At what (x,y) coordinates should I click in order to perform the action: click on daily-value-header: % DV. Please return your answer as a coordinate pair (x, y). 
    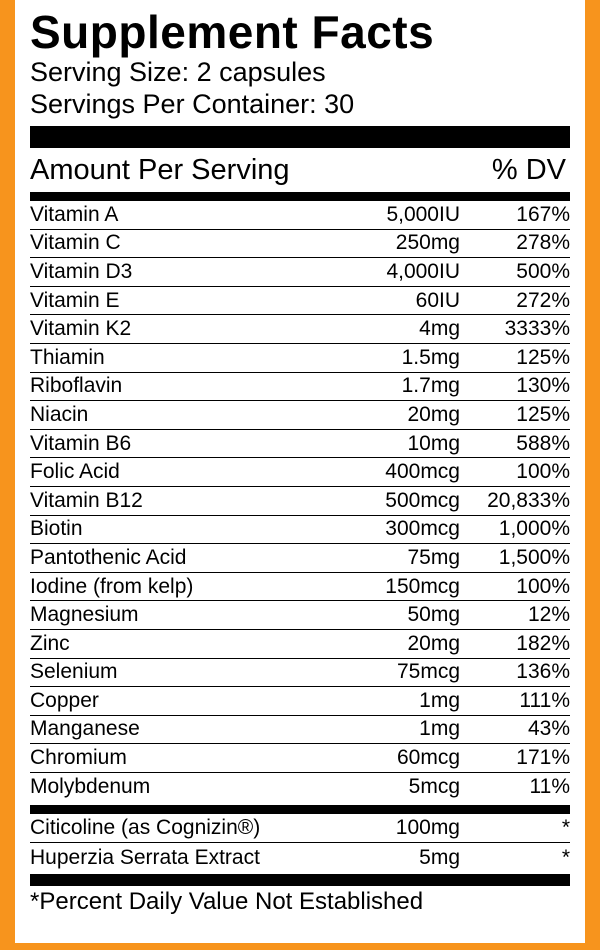
    Looking at the image, I should click on (528, 169).